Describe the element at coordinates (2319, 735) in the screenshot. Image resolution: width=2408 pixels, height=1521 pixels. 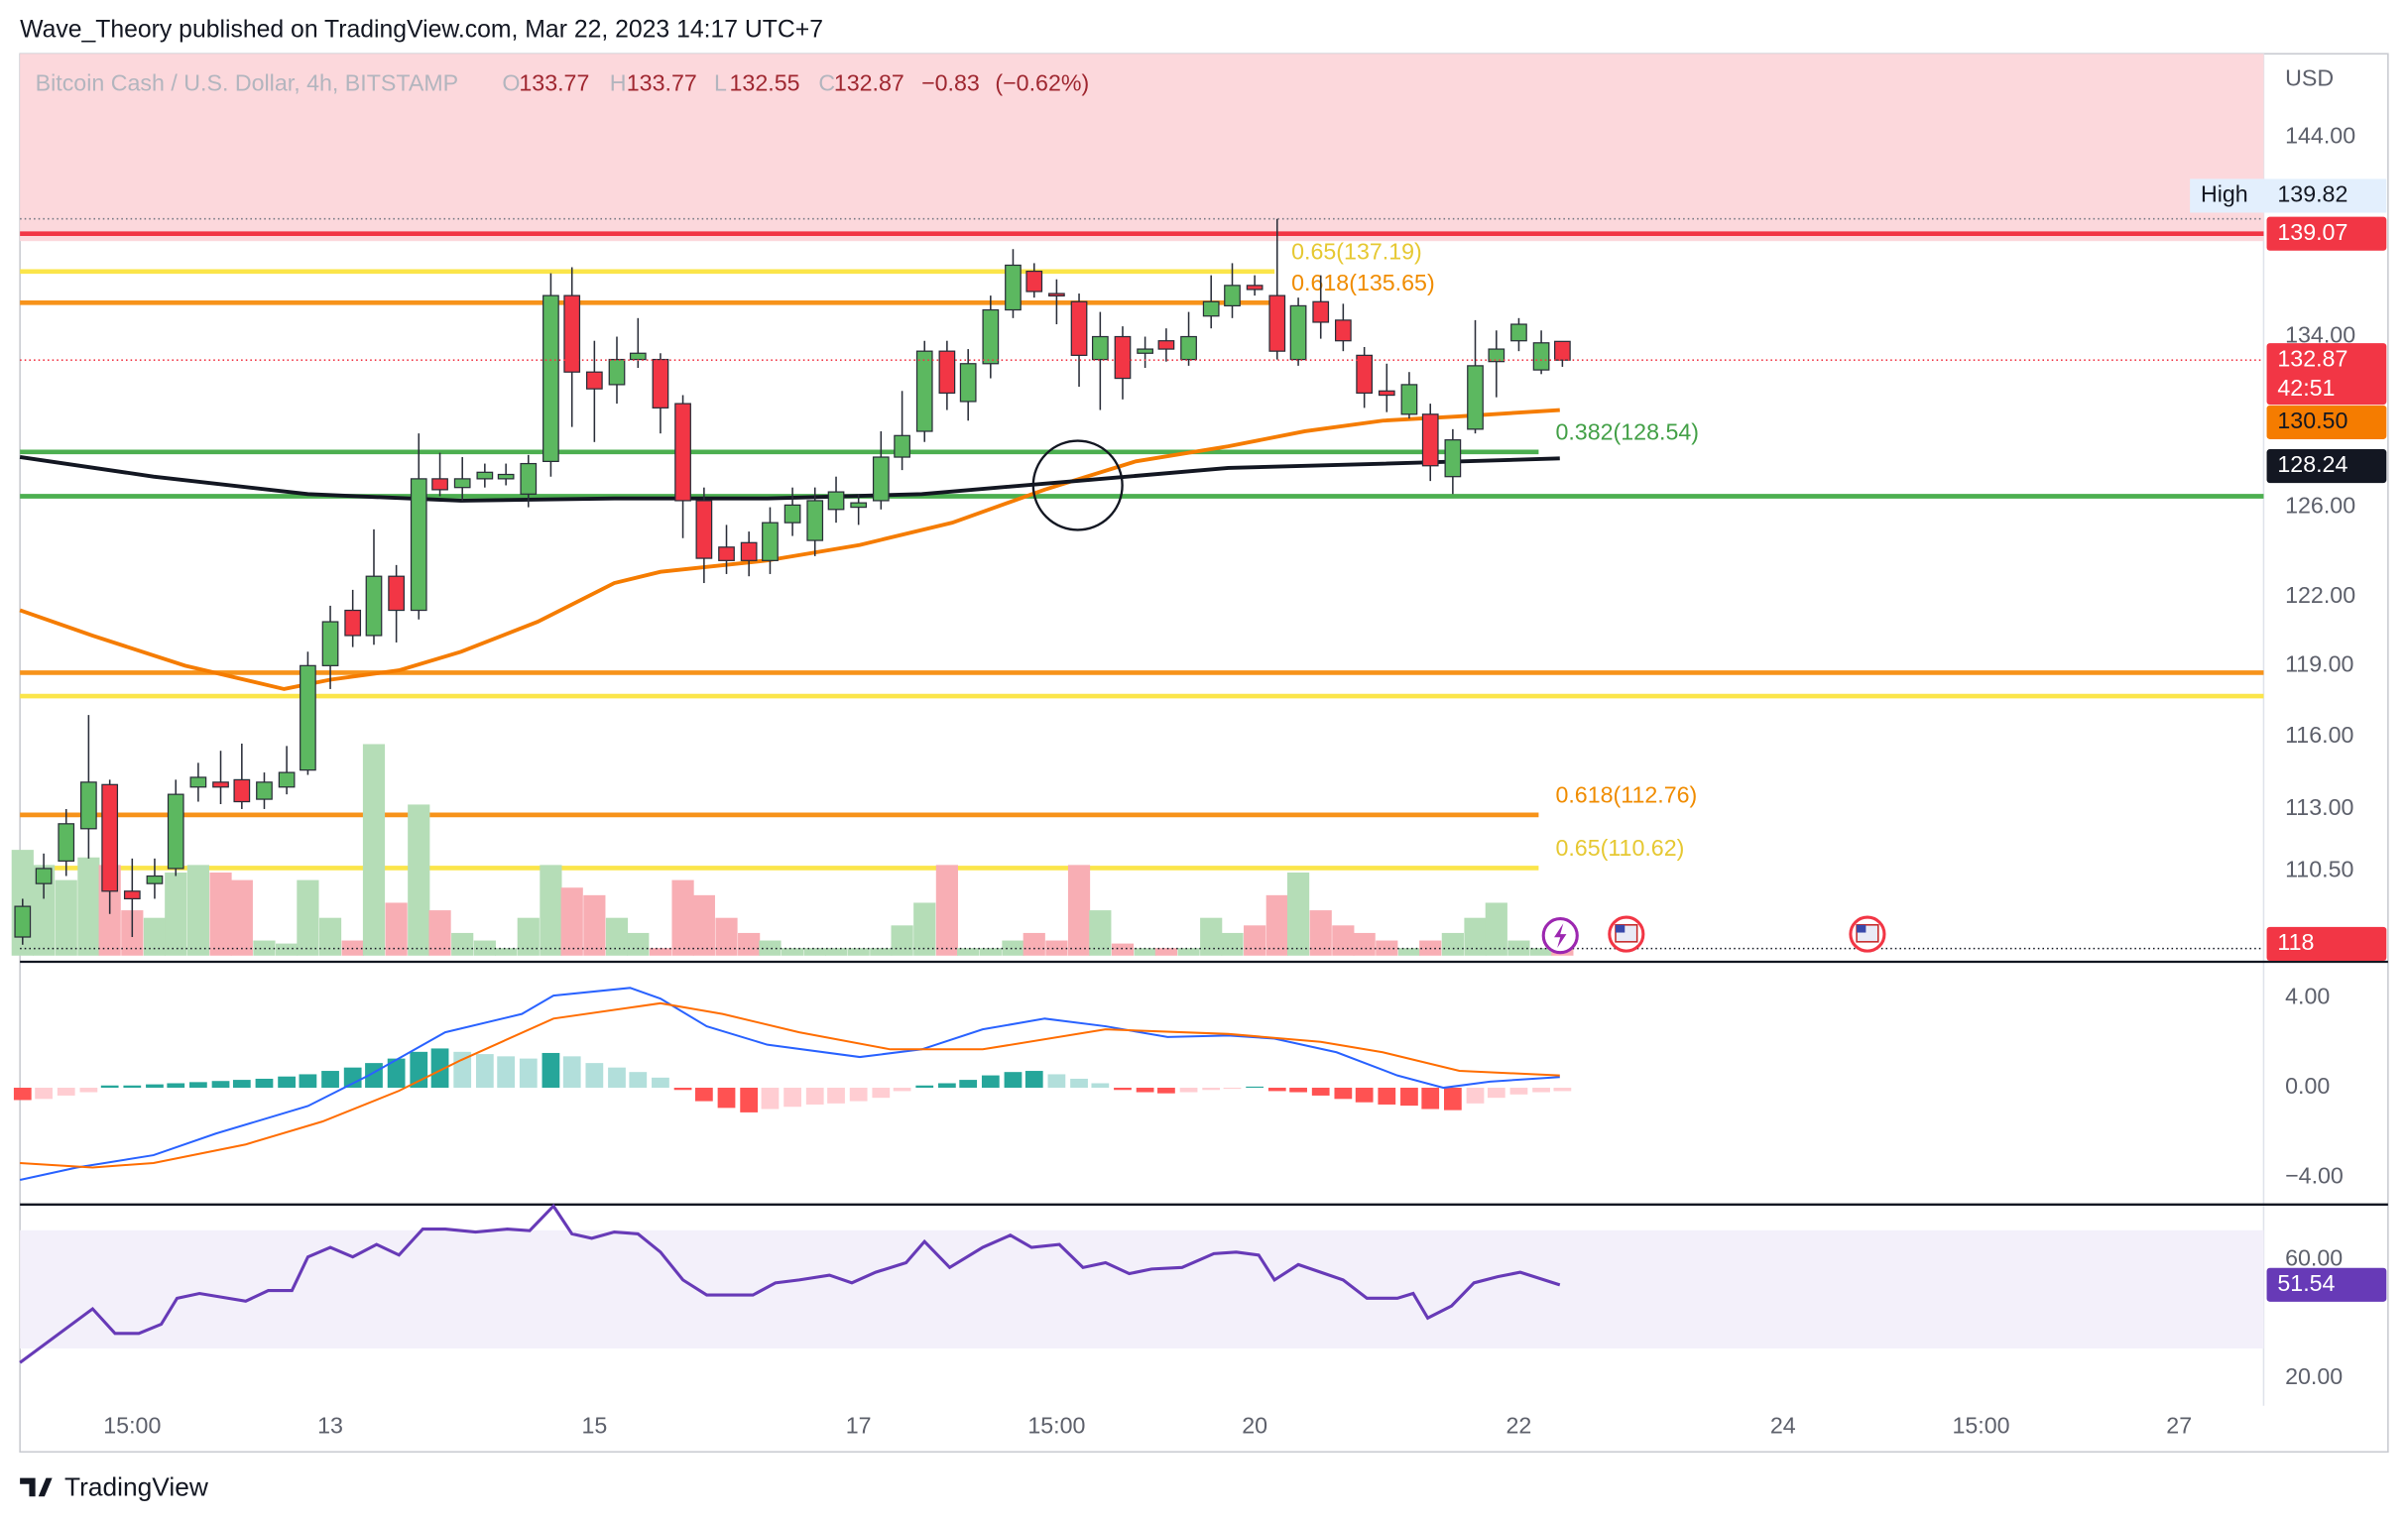
I see `y-tick-label: 116.00` at that location.